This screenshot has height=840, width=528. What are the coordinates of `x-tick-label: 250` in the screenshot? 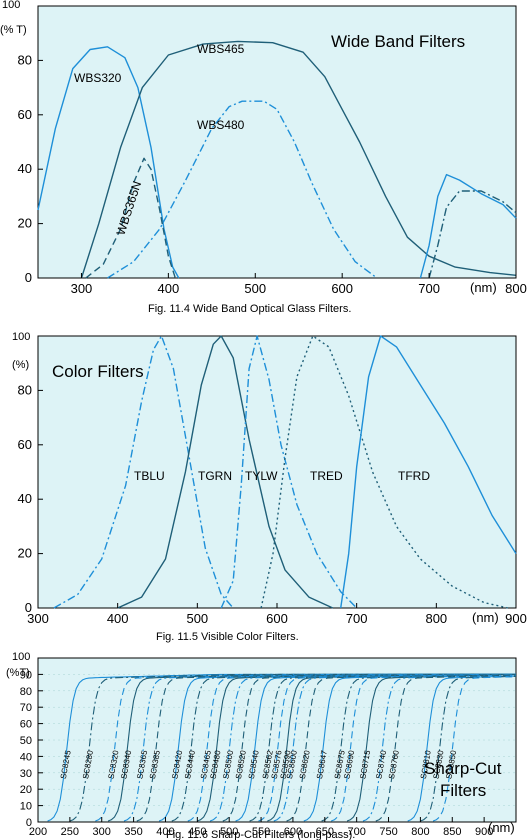 It's located at (70, 832).